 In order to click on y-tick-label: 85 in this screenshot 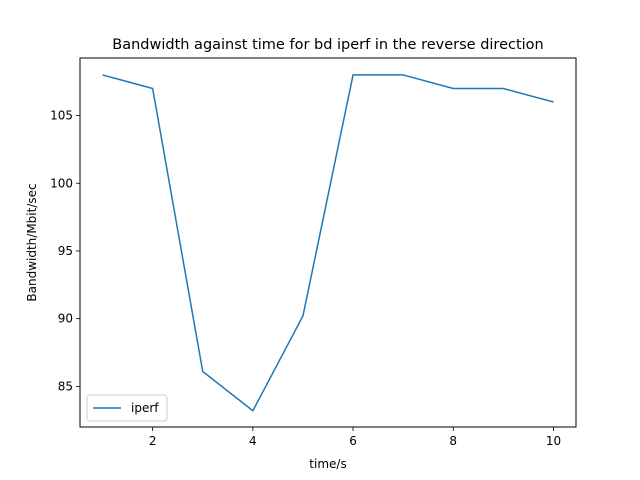, I will do `click(65, 386)`.